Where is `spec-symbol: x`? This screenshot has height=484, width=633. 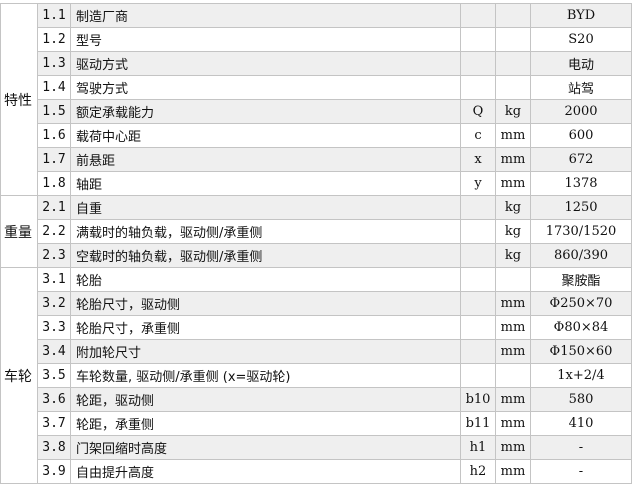
spec-symbol: x is located at coordinates (478, 159).